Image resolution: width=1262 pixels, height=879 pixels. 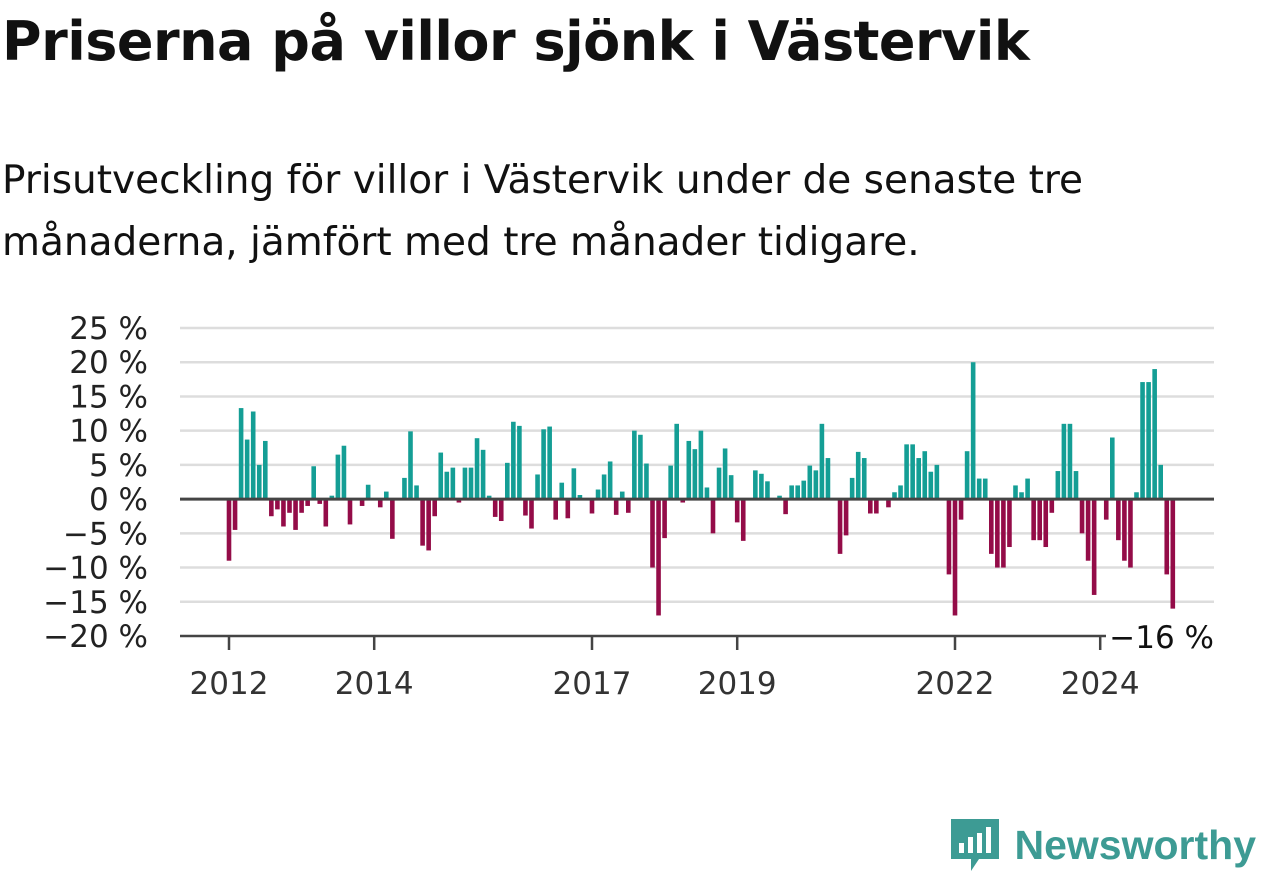 I want to click on x-axis-ticks: 2012 2014 2017 2019 2022 2024, so click(x=665, y=669).